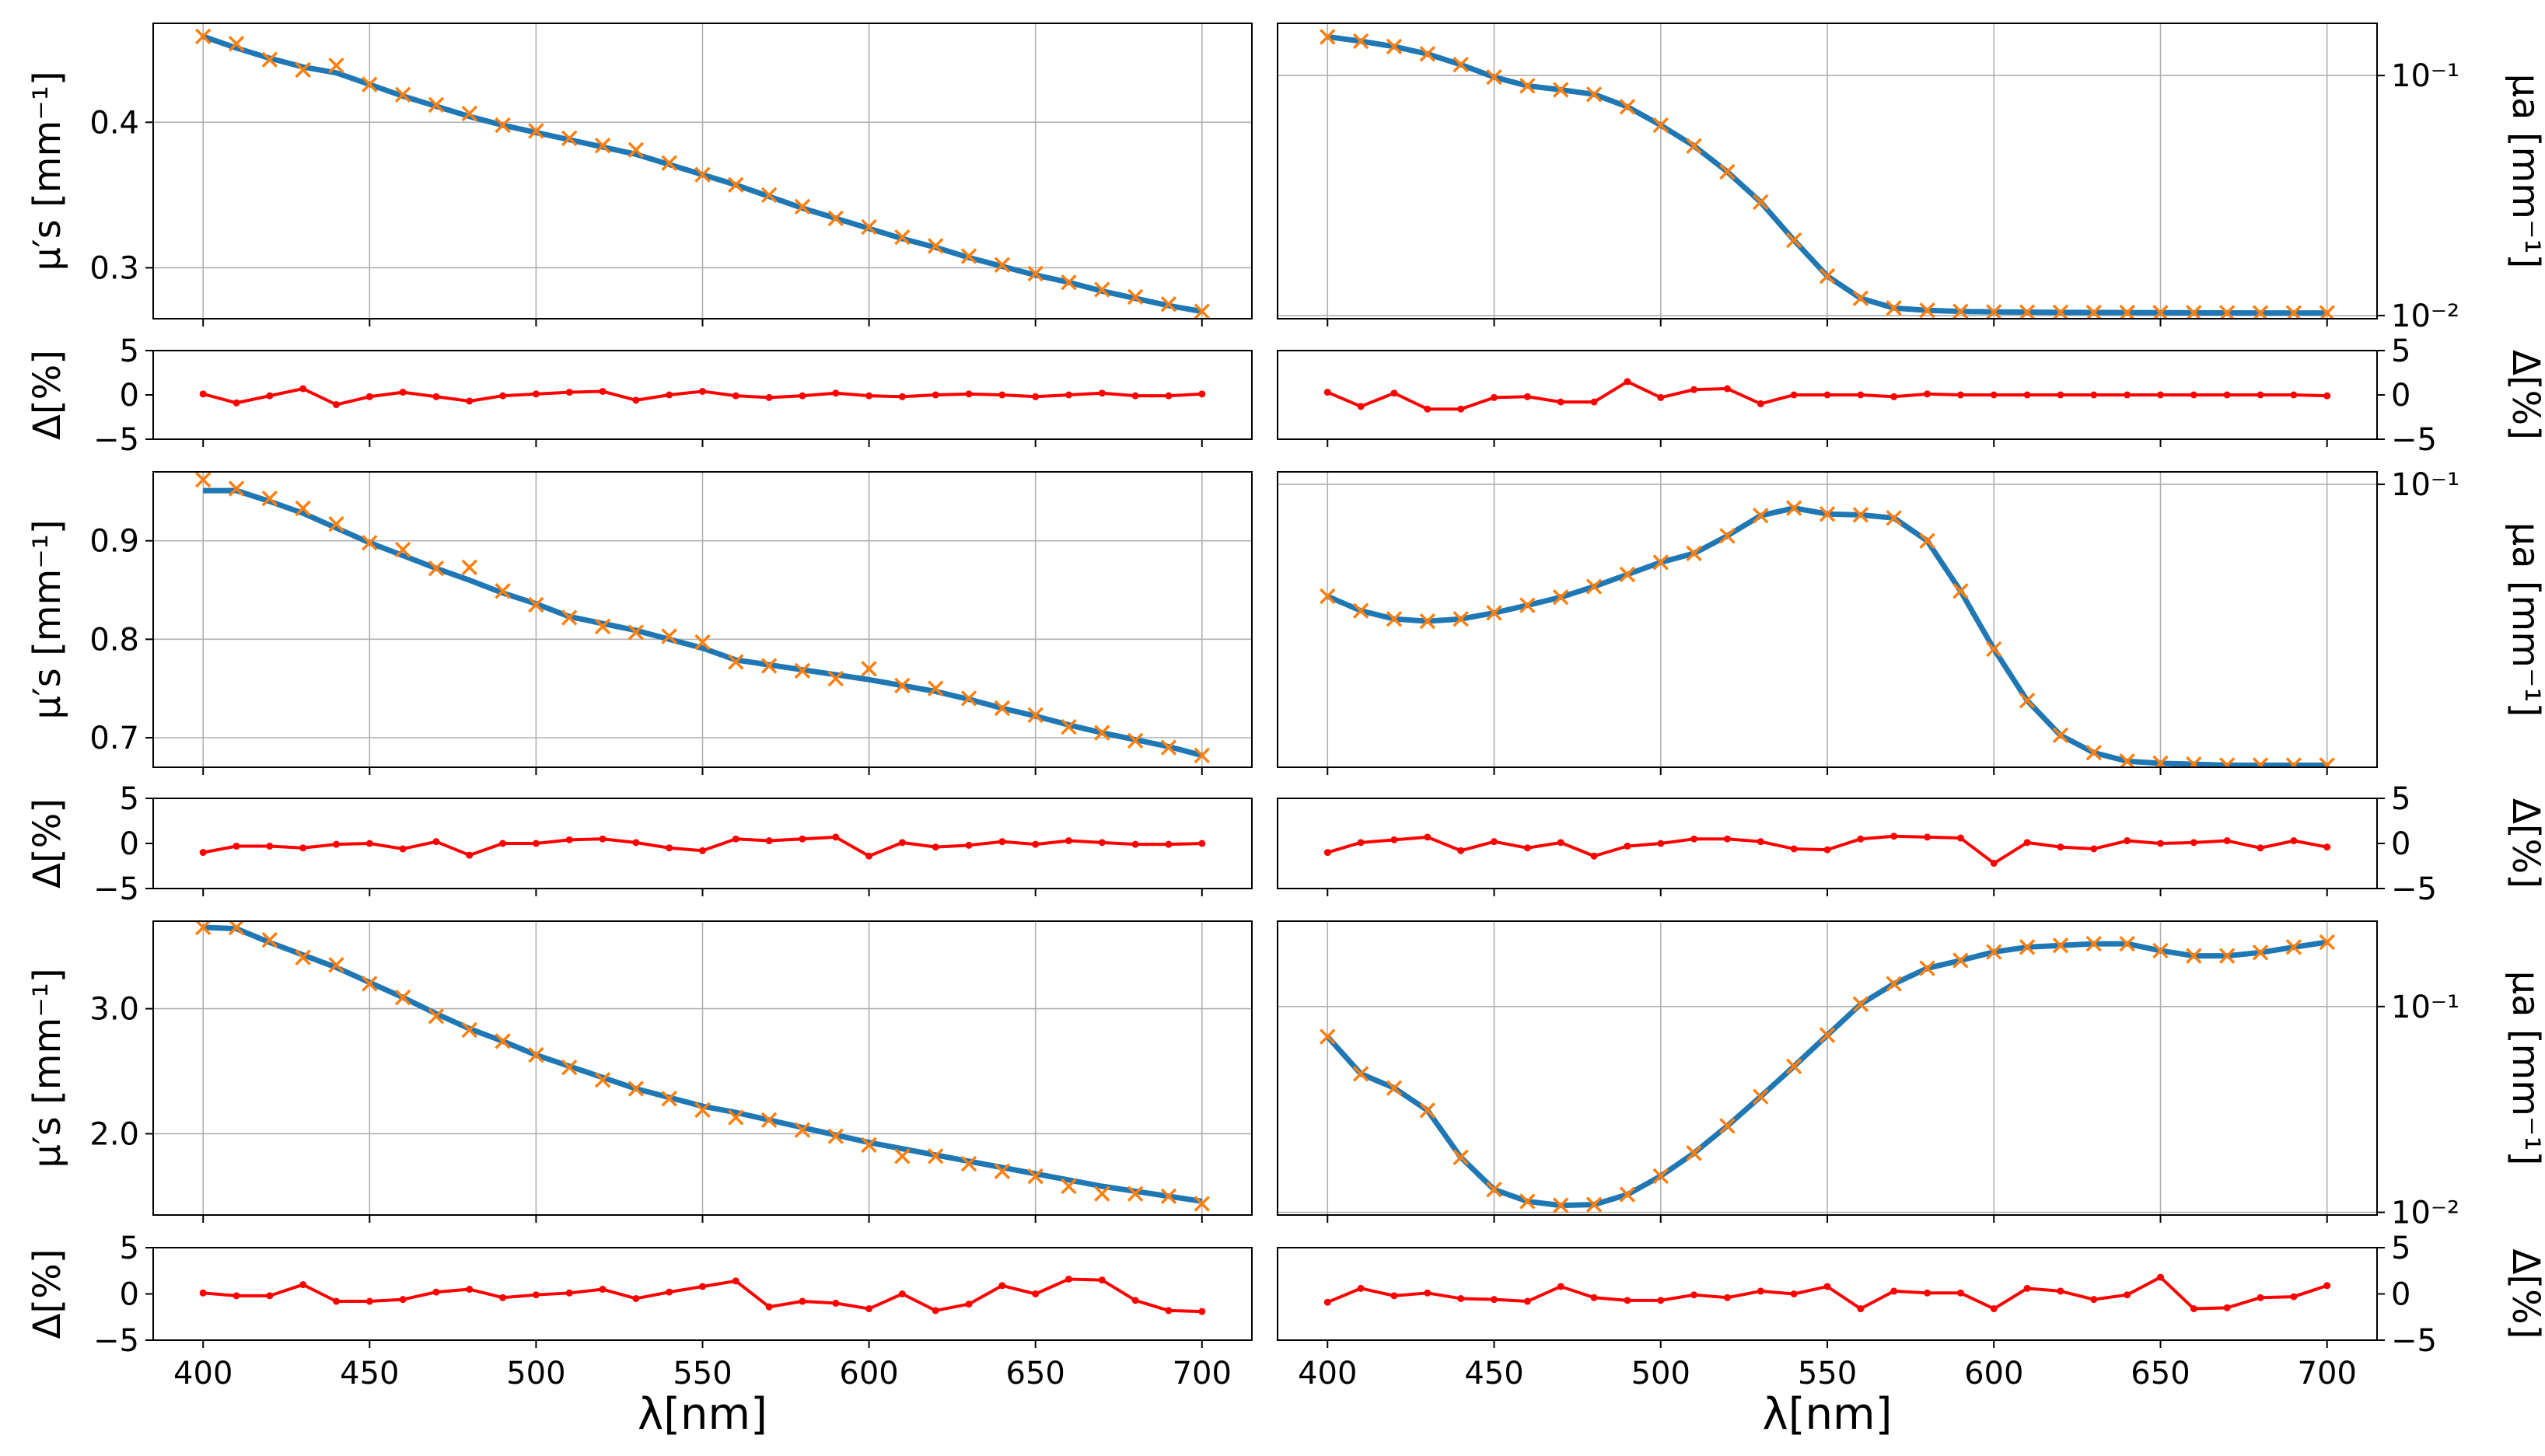 This screenshot has height=1456, width=2545. What do you see at coordinates (1828, 1373) in the screenshot?
I see `x-tick-label: 550` at bounding box center [1828, 1373].